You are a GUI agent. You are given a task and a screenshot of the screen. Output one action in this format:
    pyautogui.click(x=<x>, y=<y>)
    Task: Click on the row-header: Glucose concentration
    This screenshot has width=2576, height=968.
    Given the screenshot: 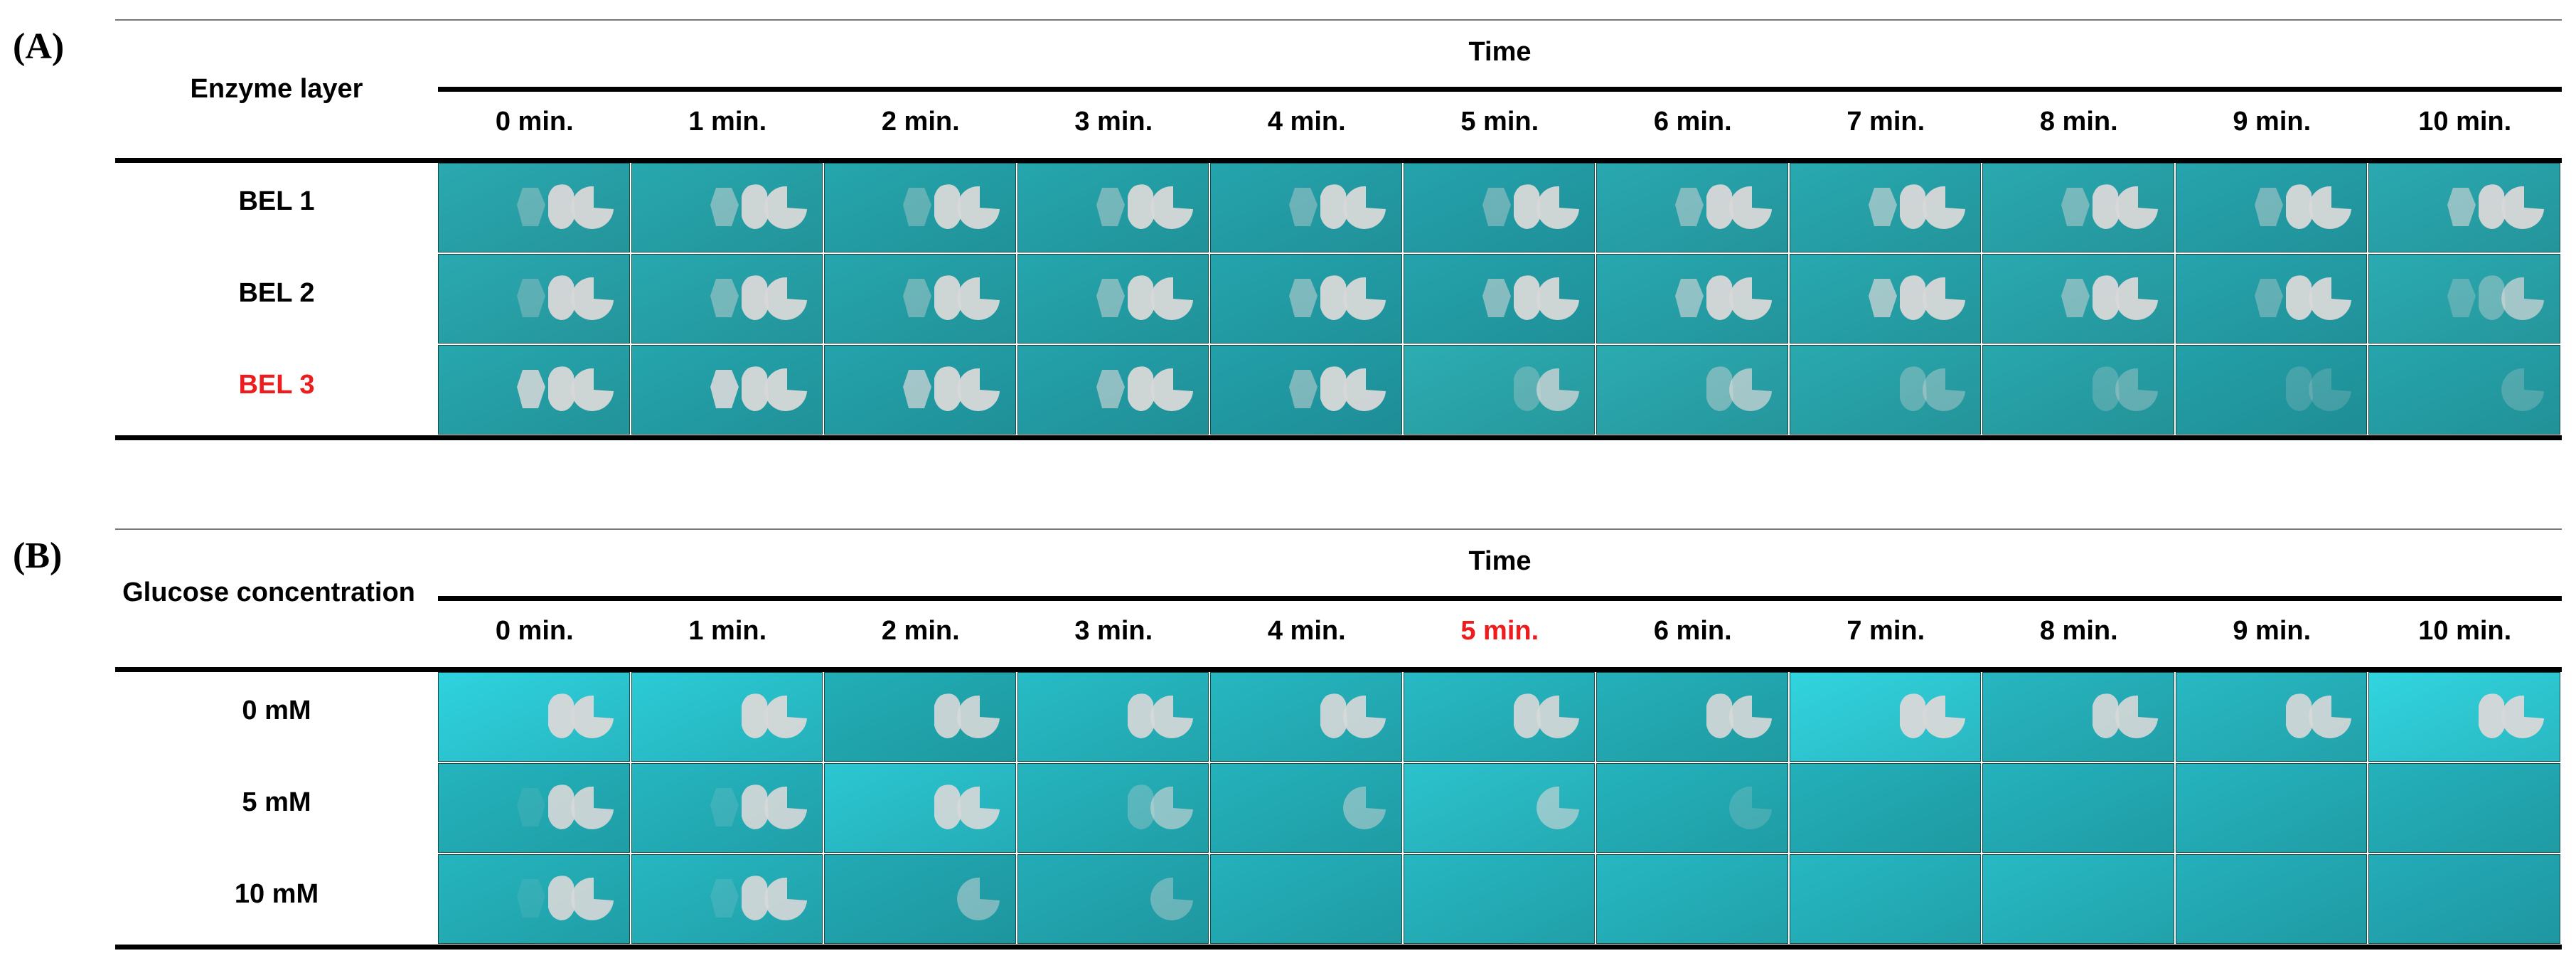 What is the action you would take?
    pyautogui.click(x=268, y=592)
    